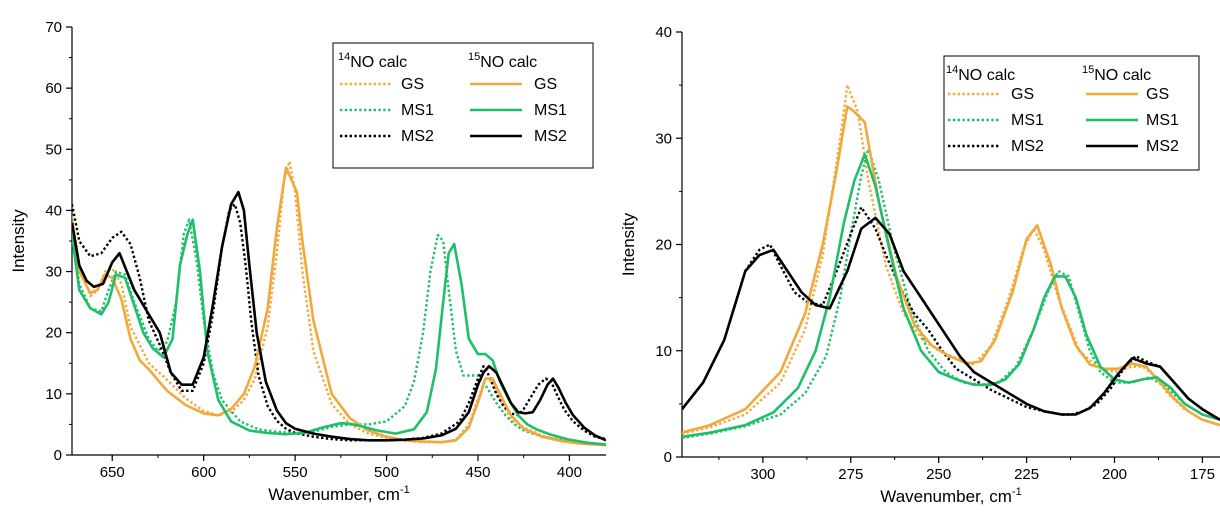 This screenshot has height=524, width=1220. Describe the element at coordinates (386, 472) in the screenshot. I see `x-tick-label: 500` at that location.